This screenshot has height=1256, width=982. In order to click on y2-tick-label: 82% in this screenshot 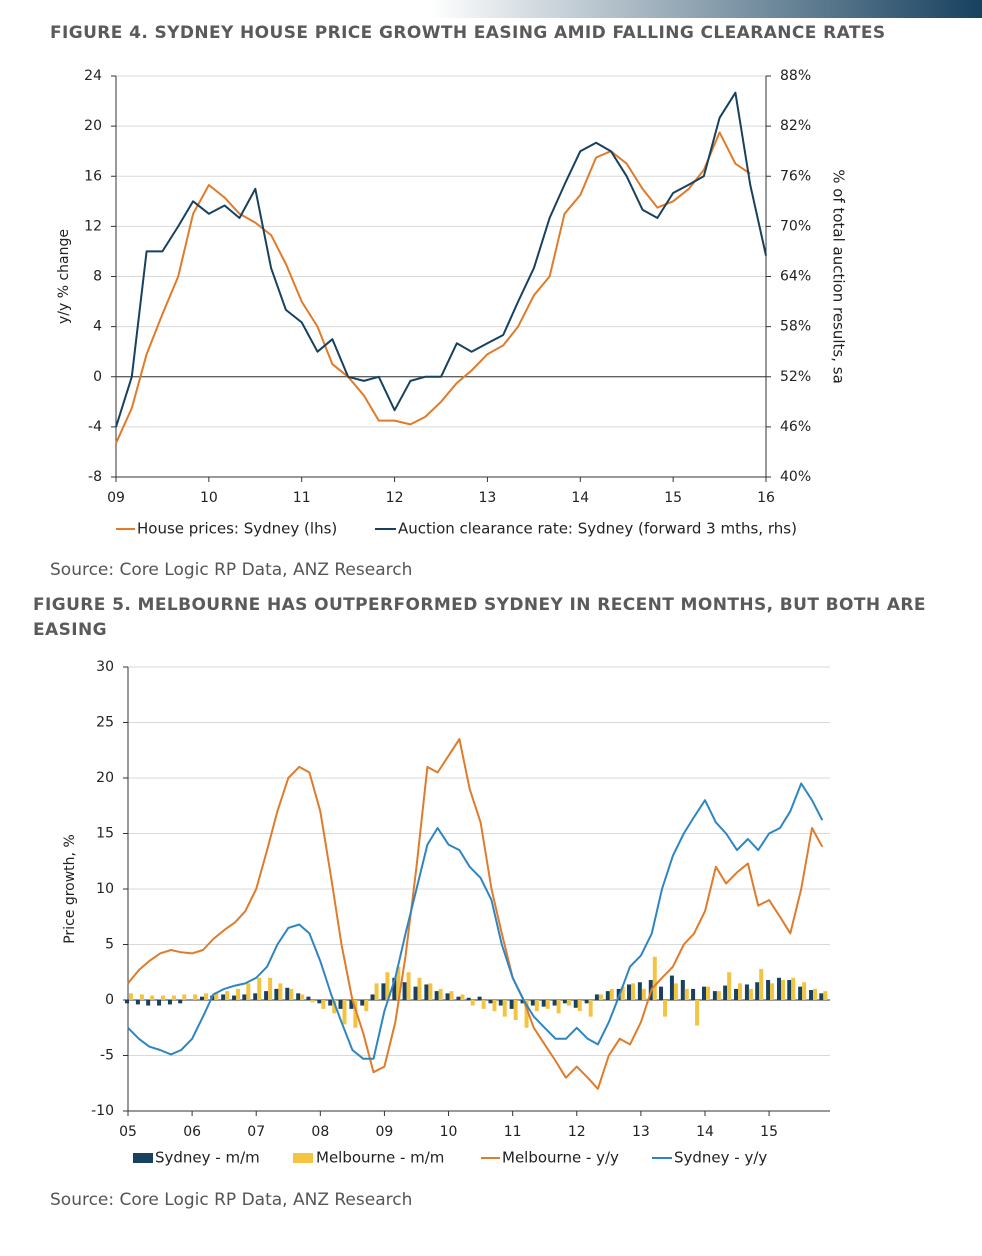, I will do `click(795, 126)`.